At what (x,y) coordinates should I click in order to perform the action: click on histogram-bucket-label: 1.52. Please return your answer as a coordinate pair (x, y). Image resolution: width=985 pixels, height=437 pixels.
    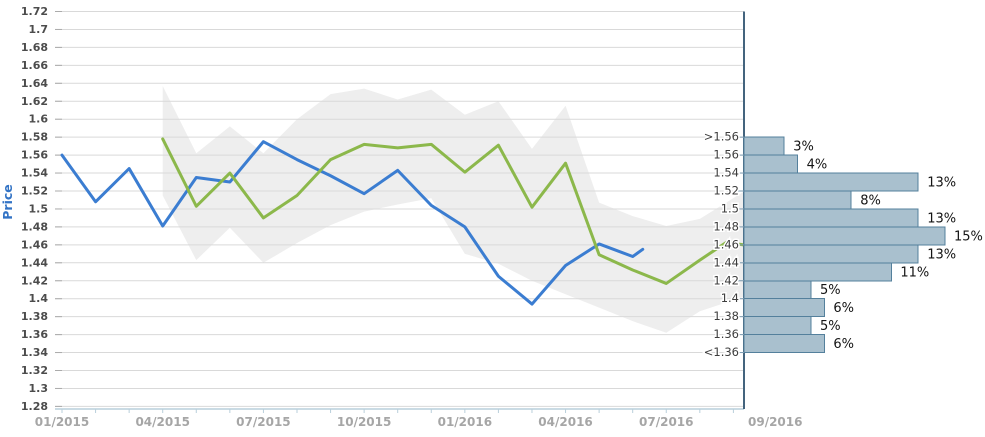
    Looking at the image, I should click on (726, 191).